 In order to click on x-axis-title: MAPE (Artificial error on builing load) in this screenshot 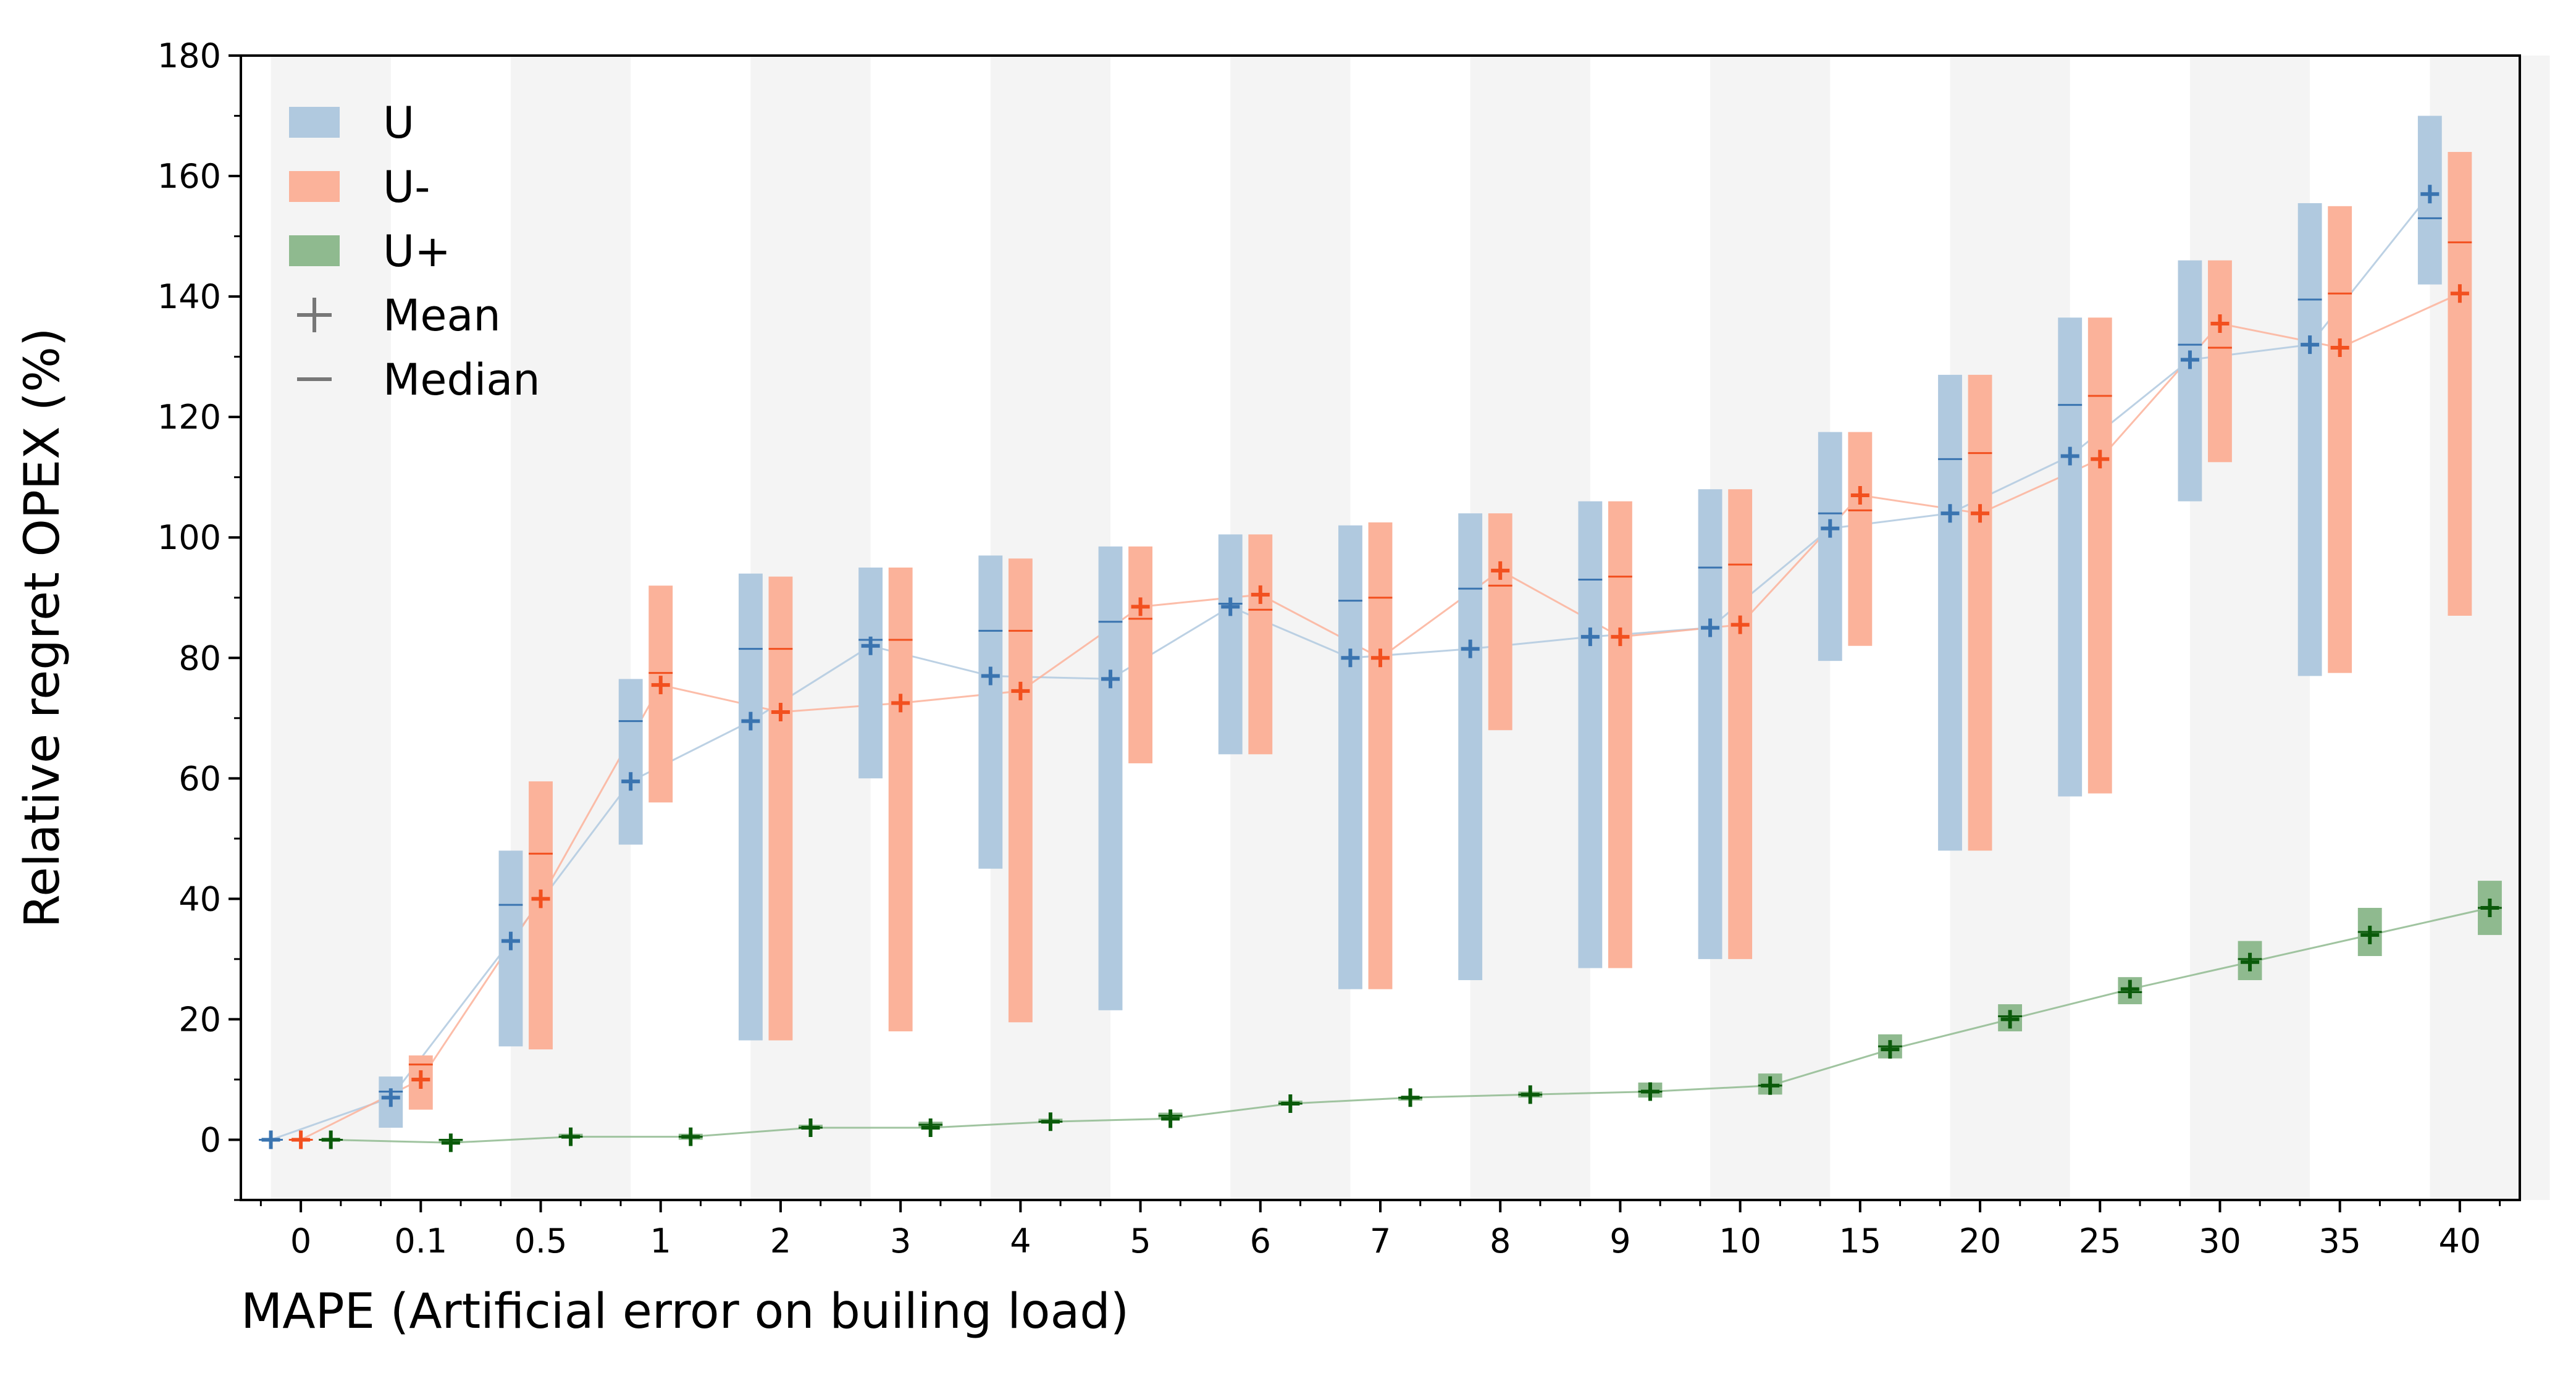, I will do `click(685, 1312)`.